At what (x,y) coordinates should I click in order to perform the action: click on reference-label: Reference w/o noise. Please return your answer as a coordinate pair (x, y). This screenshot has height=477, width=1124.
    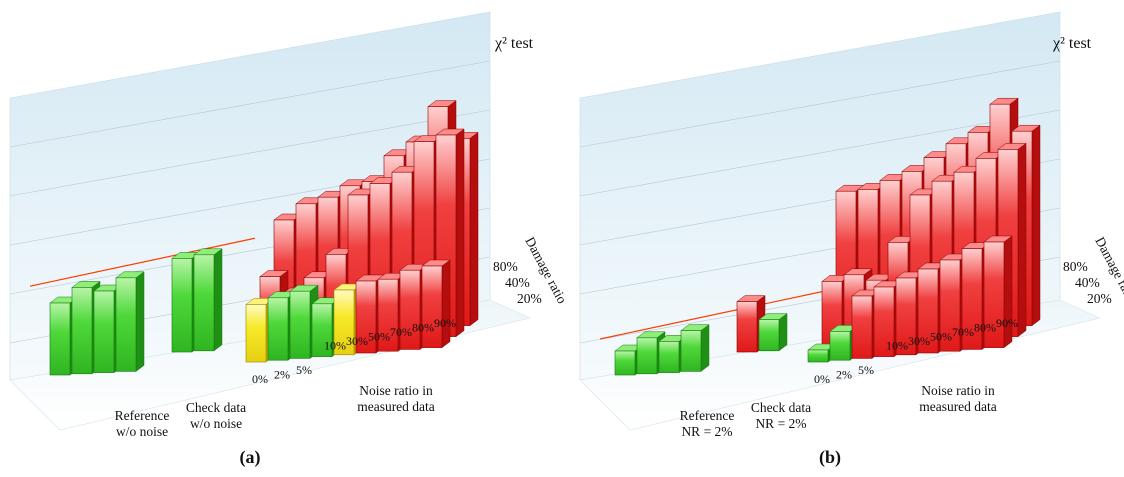
    Looking at the image, I should click on (142, 423).